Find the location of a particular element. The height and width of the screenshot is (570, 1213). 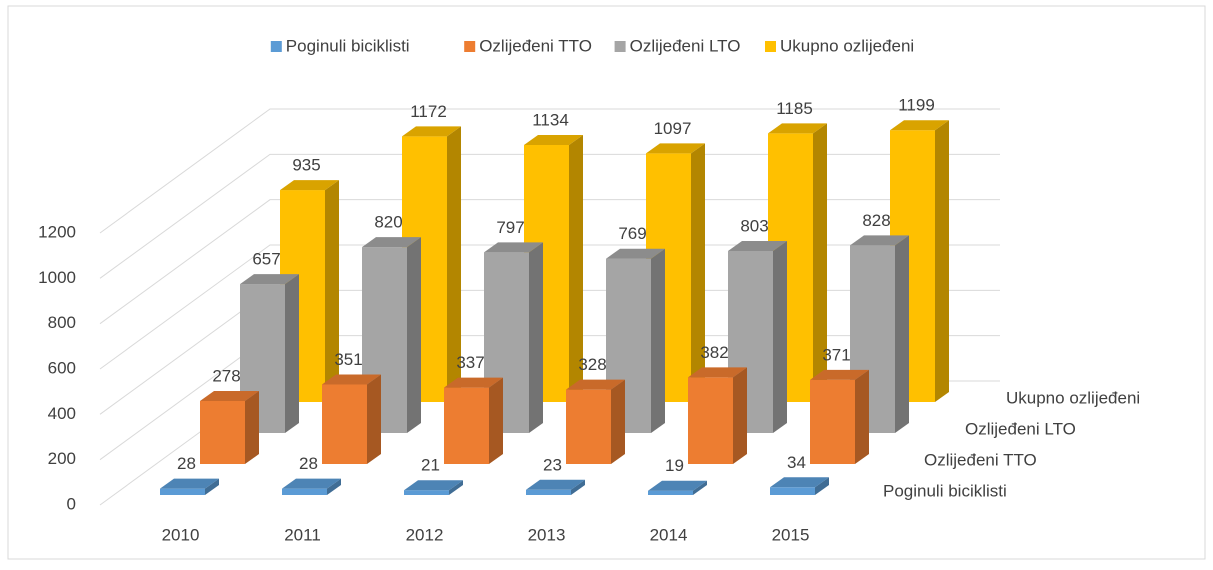

depth-label: Ukupno ozlijeđeni is located at coordinates (1073, 397).